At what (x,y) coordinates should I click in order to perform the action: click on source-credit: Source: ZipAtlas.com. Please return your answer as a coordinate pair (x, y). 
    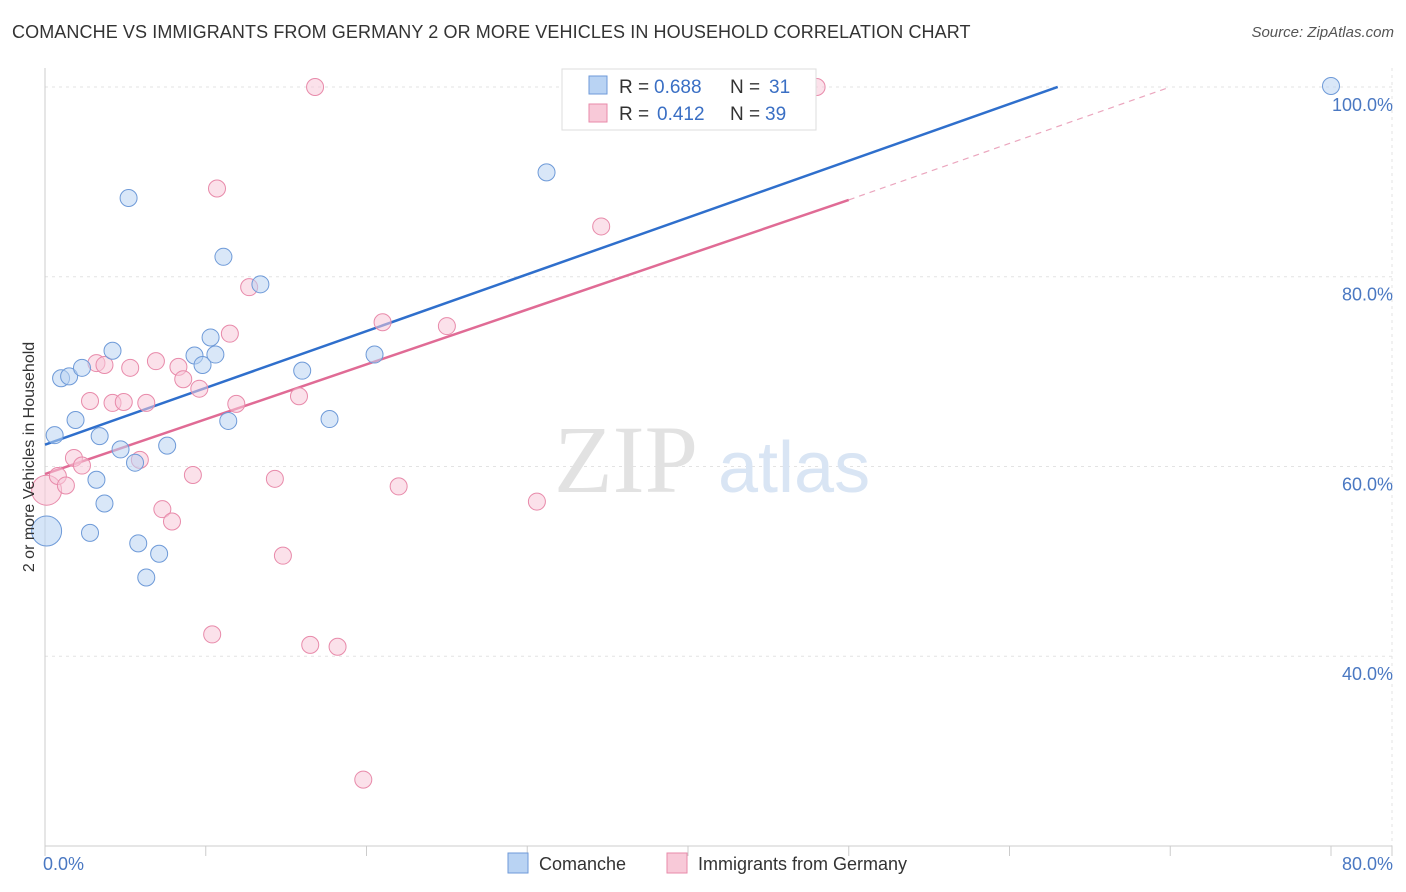
    Looking at the image, I should click on (1322, 32).